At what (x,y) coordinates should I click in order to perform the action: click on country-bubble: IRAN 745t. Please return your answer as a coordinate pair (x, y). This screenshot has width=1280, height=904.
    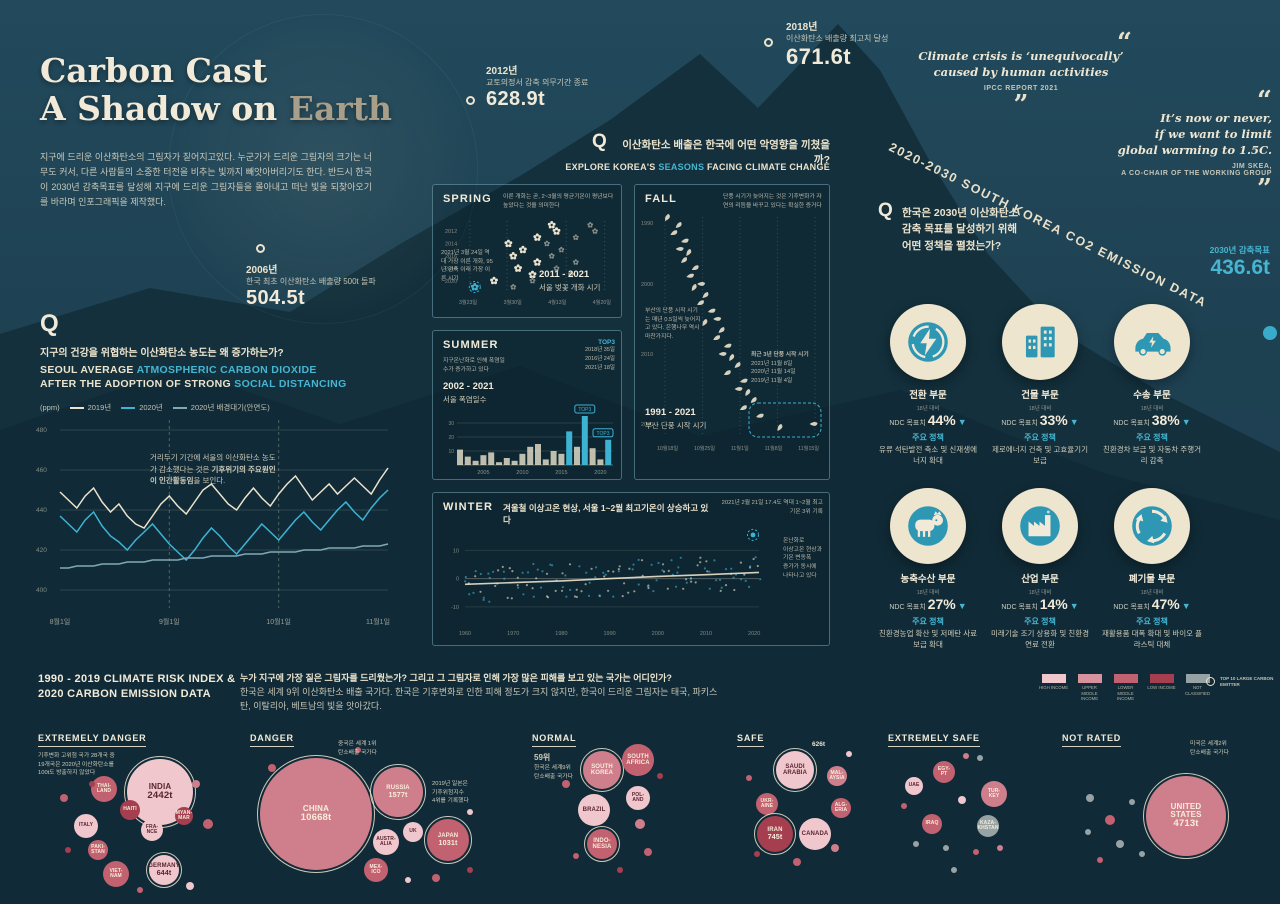
    Looking at the image, I should click on (775, 834).